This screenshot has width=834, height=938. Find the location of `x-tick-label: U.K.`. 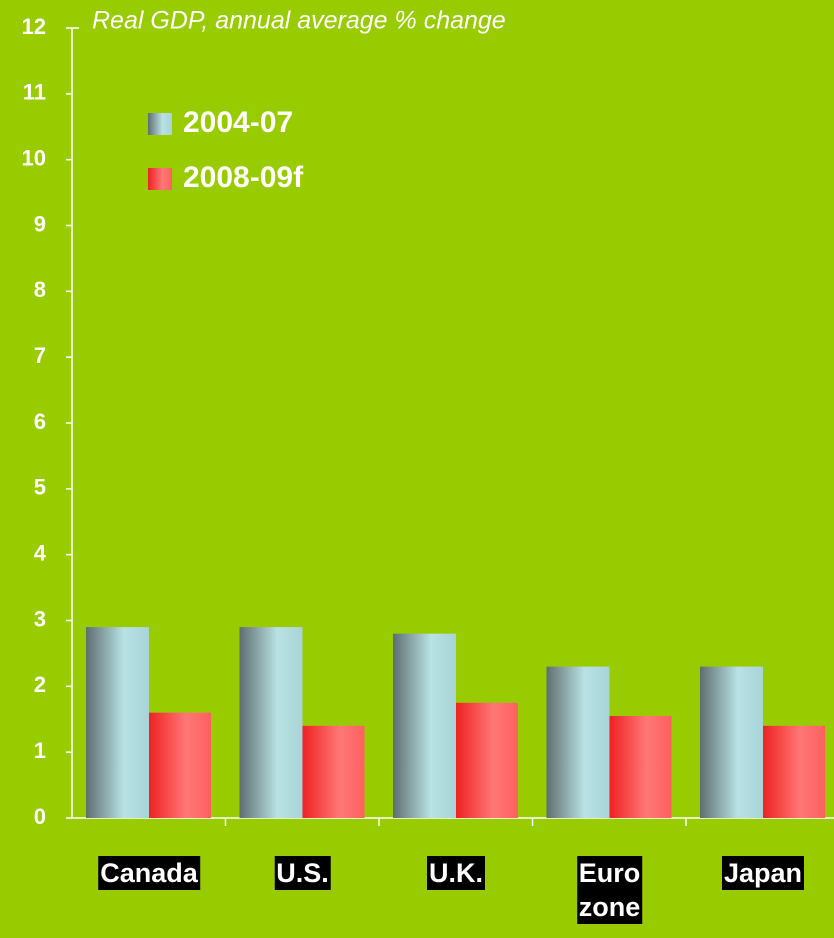

x-tick-label: U.K. is located at coordinates (456, 873).